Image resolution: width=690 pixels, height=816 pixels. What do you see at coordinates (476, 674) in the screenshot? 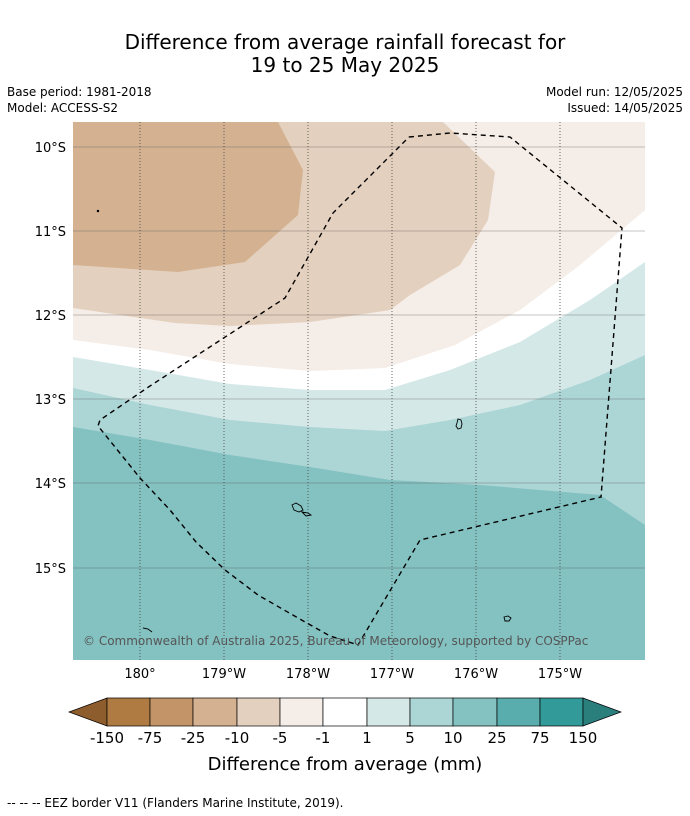
I see `lon-label: 176°W` at bounding box center [476, 674].